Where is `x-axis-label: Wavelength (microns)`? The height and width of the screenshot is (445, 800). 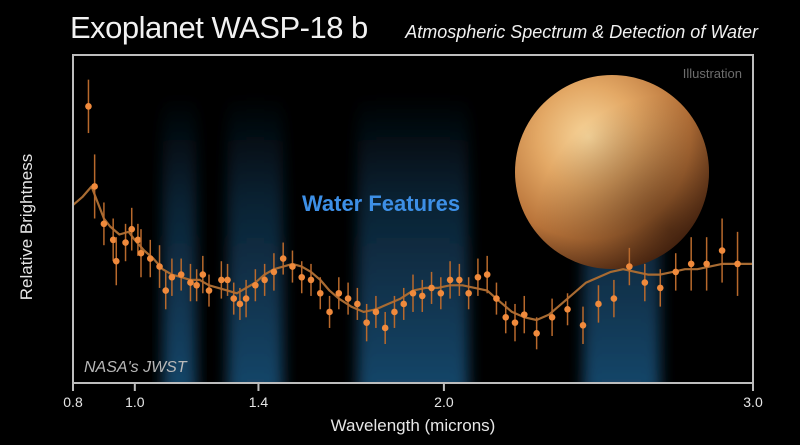
x-axis-label: Wavelength (microns) is located at coordinates (413, 425).